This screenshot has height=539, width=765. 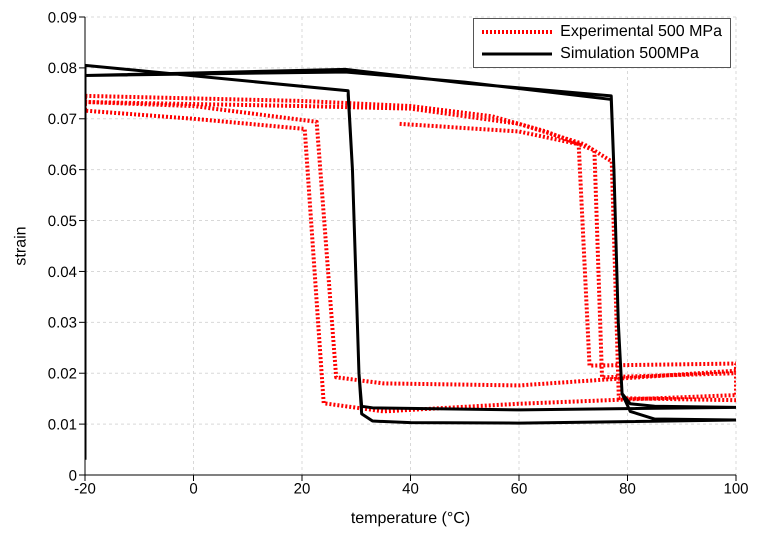 I want to click on y-tick-label: 0.07, so click(x=62, y=119).